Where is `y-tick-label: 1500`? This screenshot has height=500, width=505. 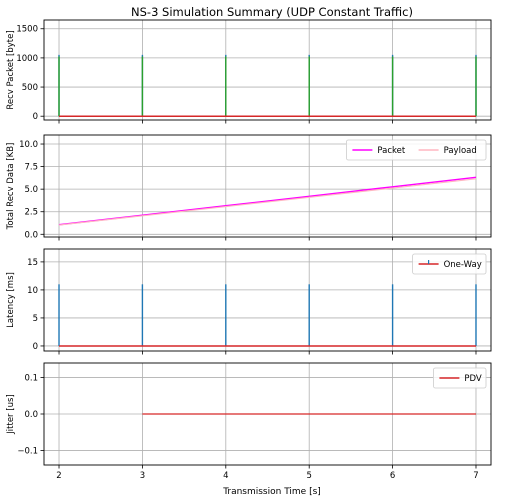 y-tick-label: 1500 is located at coordinates (27, 30).